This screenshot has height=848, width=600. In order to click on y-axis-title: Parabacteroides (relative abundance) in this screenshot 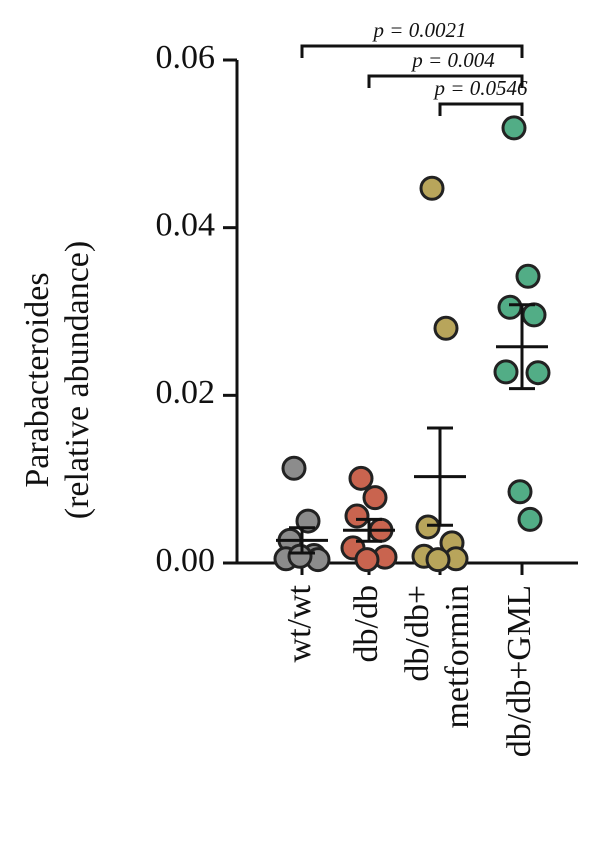, I will do `click(57, 380)`.